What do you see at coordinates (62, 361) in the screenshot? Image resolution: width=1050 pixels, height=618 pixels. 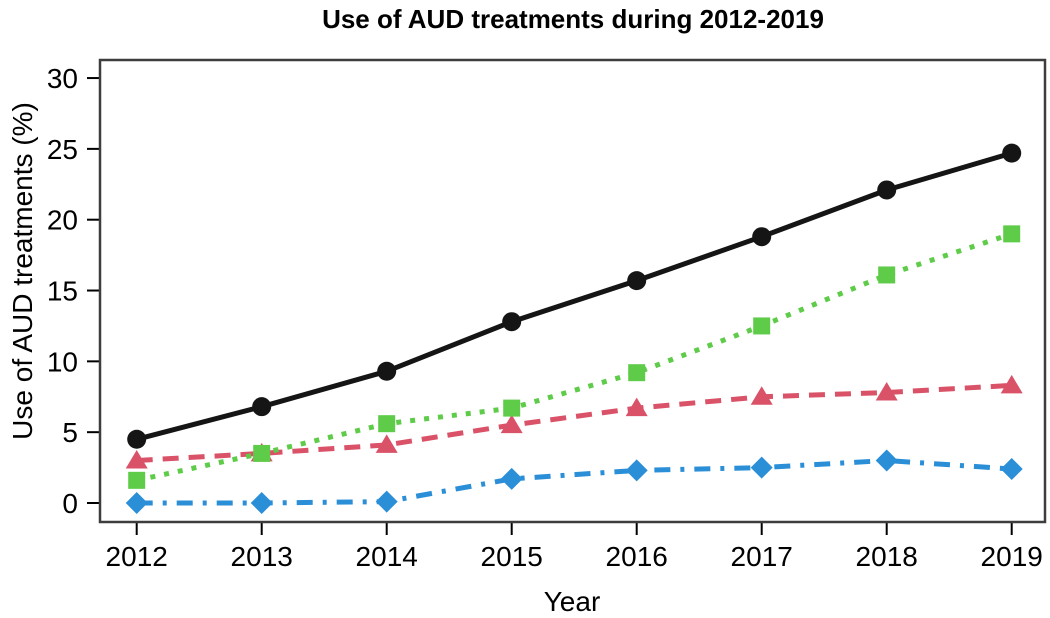 I see `y-axis-tick-label: 10` at bounding box center [62, 361].